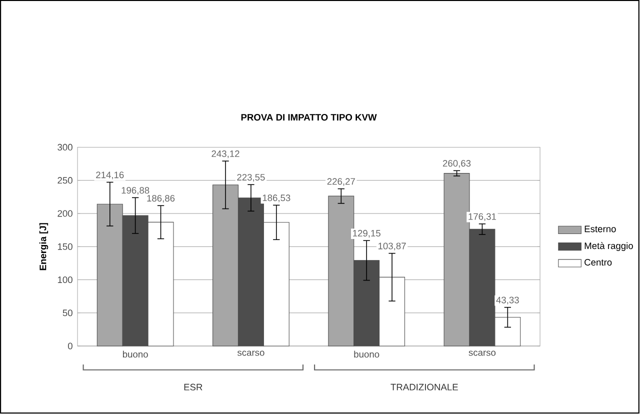 The height and width of the screenshot is (414, 640). I want to click on y-tick-label: 0, so click(70, 346).